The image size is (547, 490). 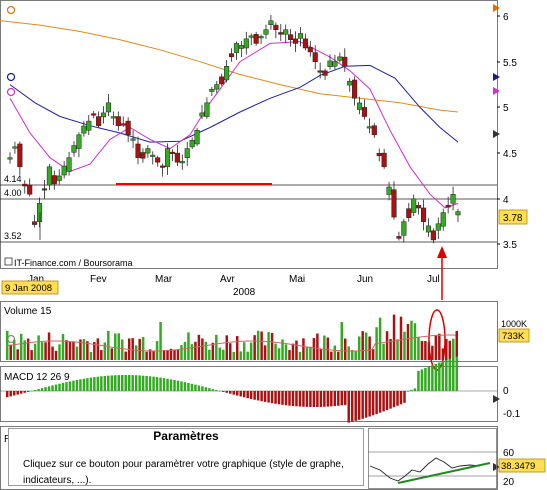 I want to click on price-tick: 5.5, so click(x=510, y=63).